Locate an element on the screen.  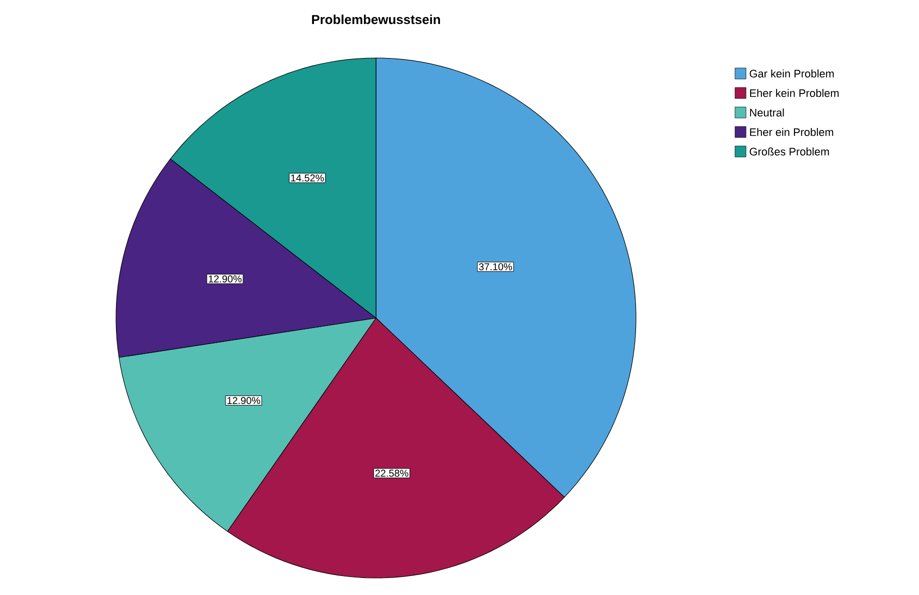
legend-label: Großes Problem is located at coordinates (789, 151).